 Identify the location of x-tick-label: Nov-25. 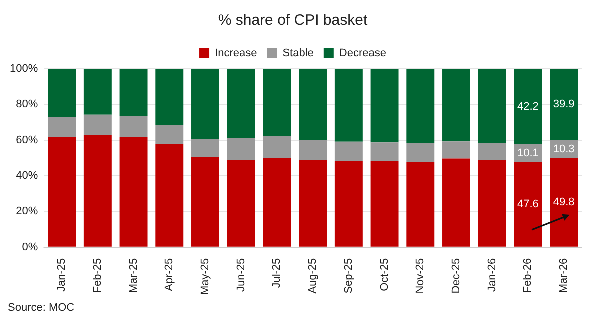
(420, 276).